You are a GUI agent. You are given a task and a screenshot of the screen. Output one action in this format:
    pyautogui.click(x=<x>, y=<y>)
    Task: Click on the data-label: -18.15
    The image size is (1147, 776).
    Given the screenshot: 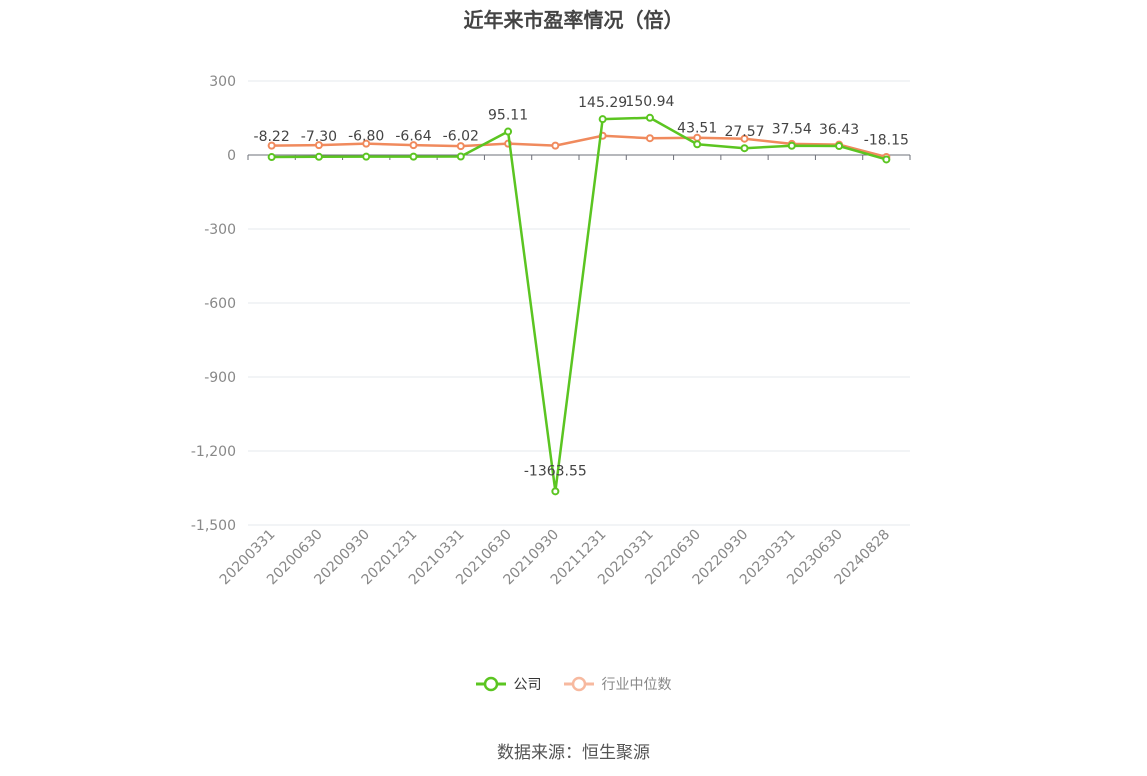 What is the action you would take?
    pyautogui.click(x=886, y=140)
    